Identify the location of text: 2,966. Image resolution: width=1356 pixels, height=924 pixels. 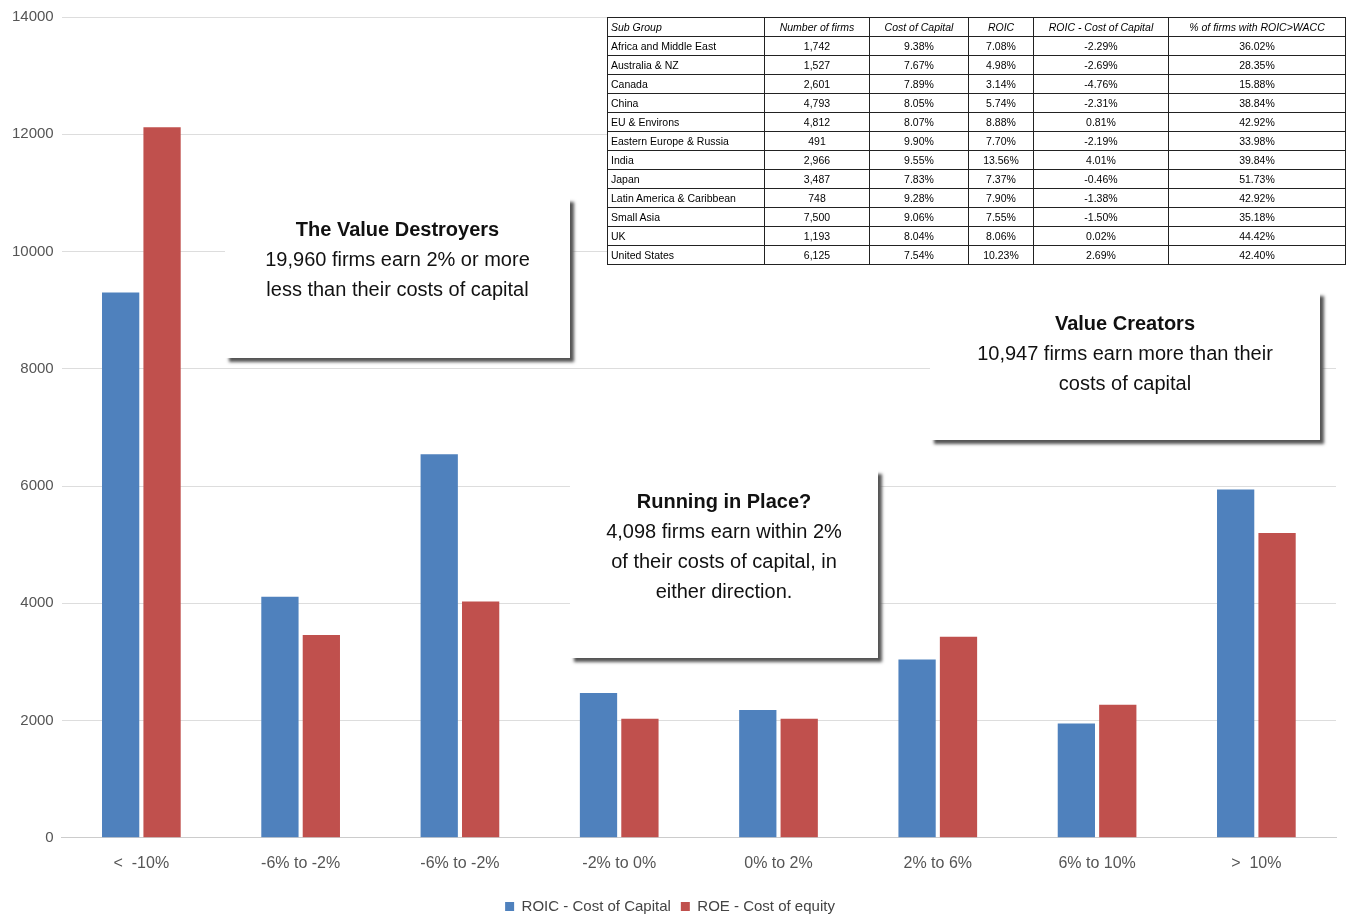
(817, 160).